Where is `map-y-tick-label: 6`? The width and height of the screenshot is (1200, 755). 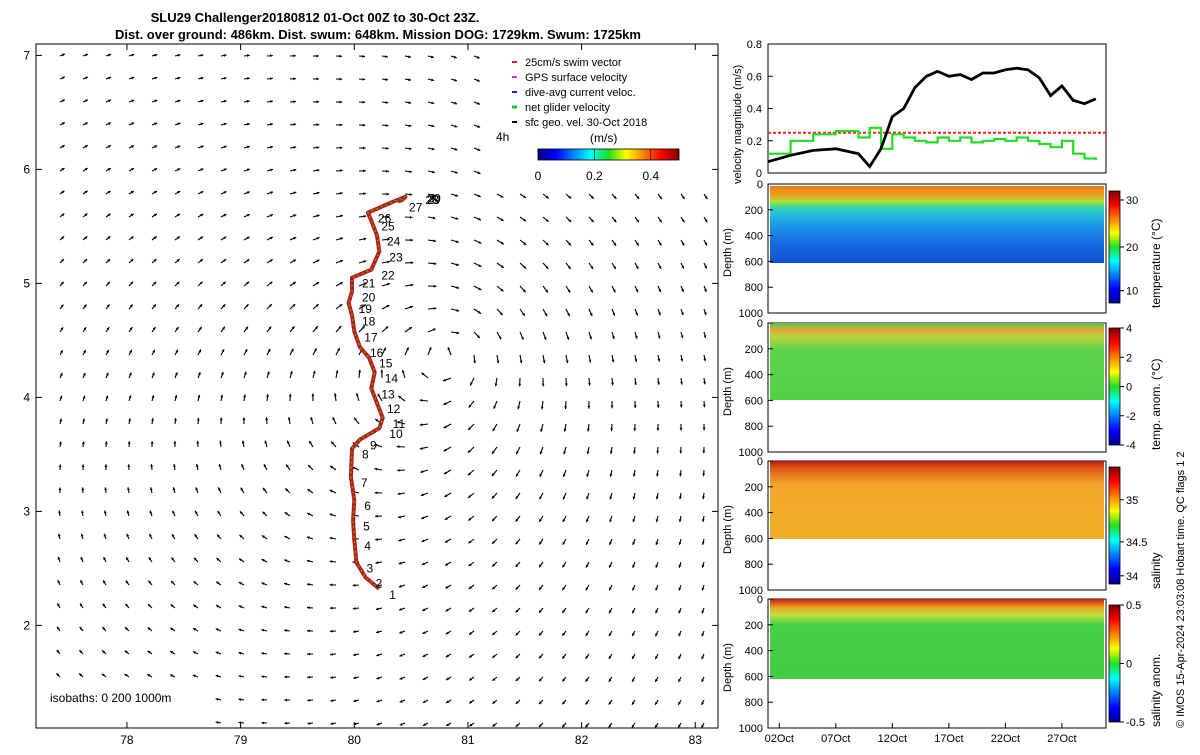 map-y-tick-label: 6 is located at coordinates (26, 169).